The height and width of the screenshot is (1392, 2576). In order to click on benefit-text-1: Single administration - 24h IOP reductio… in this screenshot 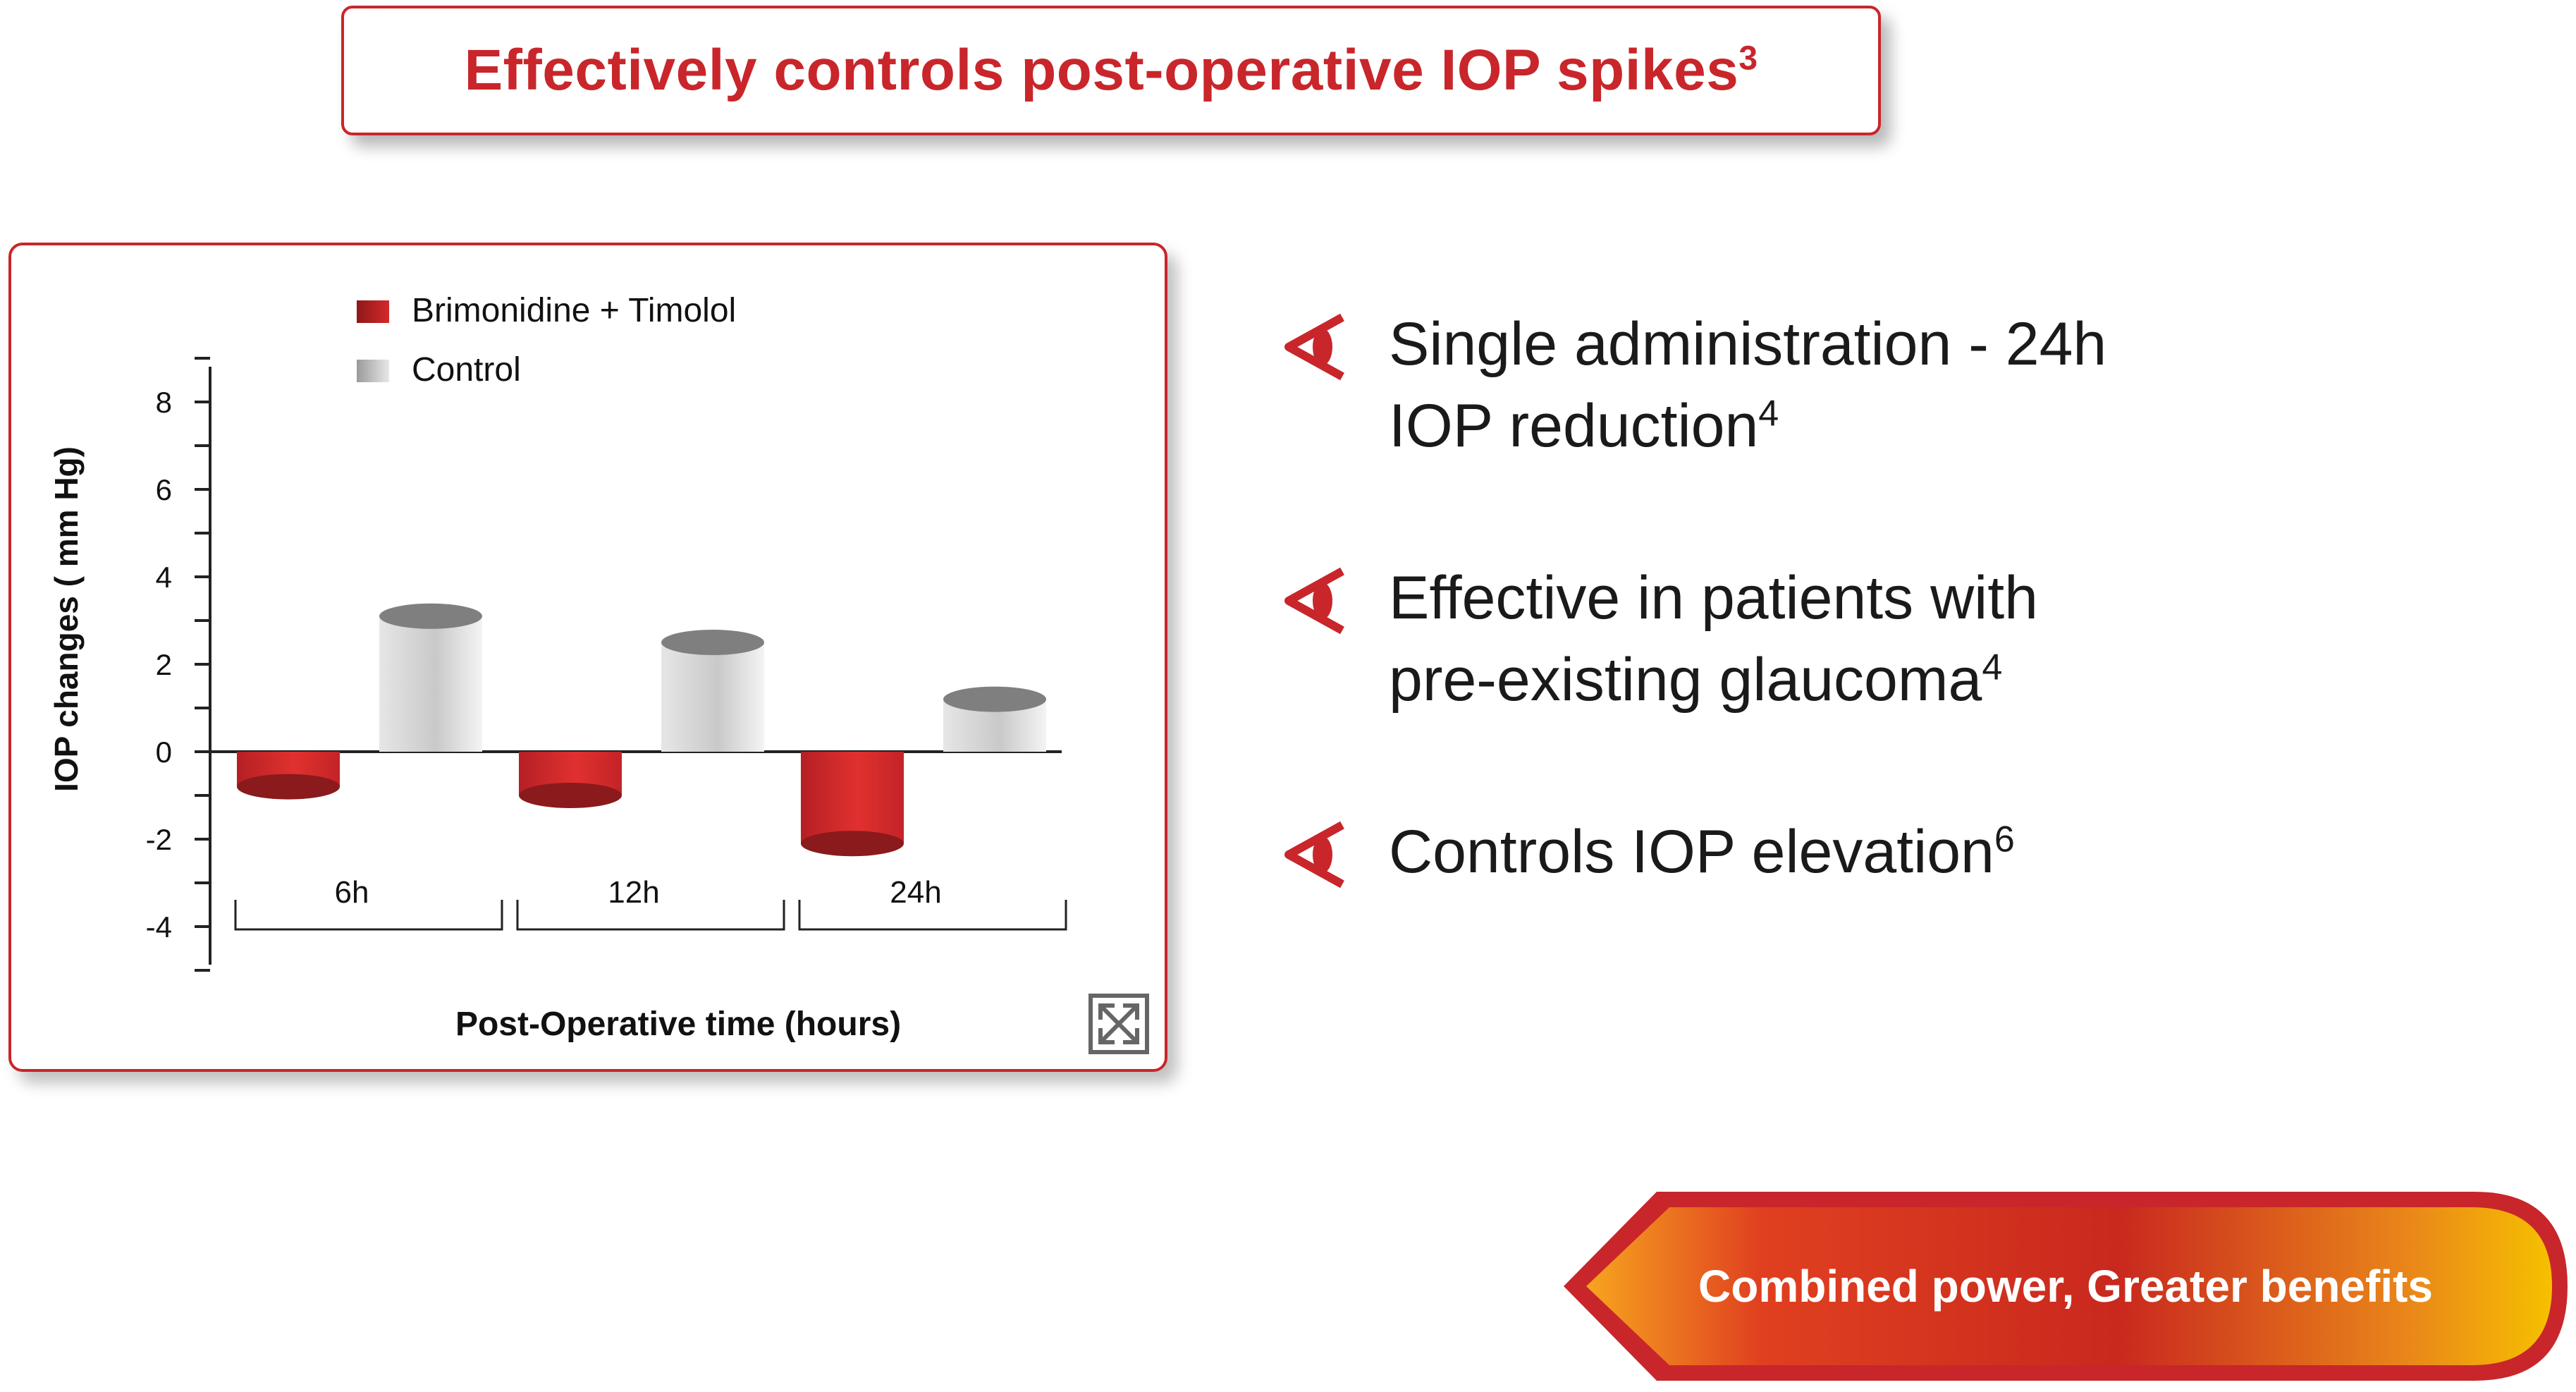, I will do `click(1747, 385)`.